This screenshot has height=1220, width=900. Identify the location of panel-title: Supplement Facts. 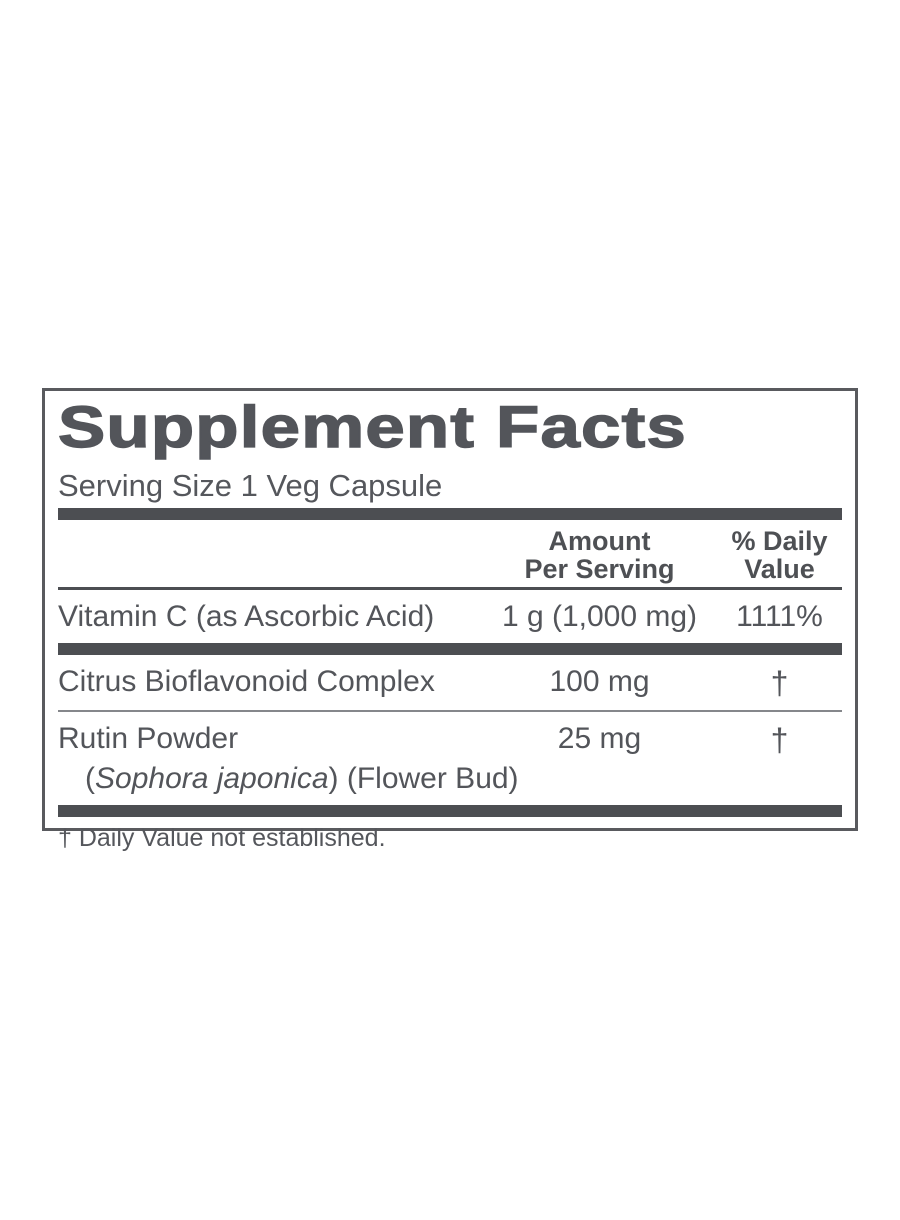
(372, 427).